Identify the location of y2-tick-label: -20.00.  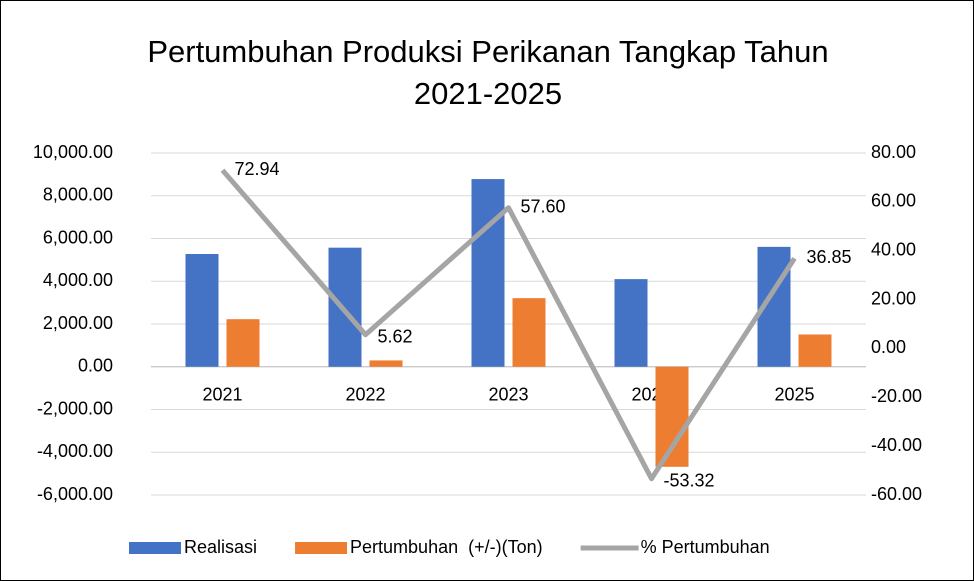
(896, 396).